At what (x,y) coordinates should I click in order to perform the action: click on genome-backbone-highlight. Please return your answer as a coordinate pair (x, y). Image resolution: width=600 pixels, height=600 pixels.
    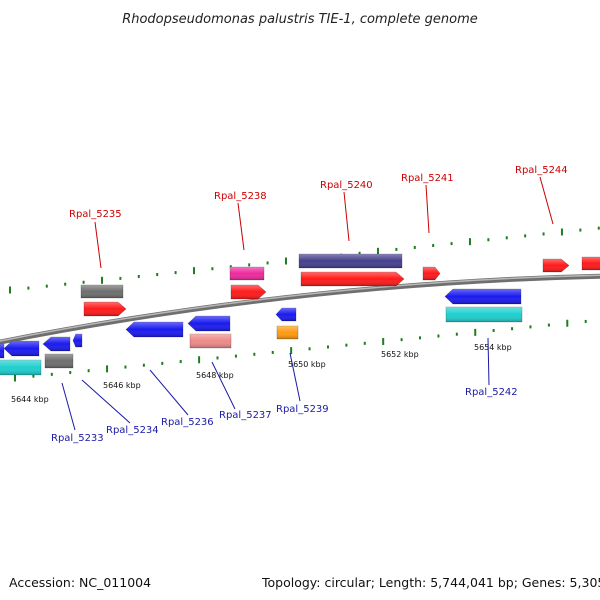
    Looking at the image, I should click on (300, 308).